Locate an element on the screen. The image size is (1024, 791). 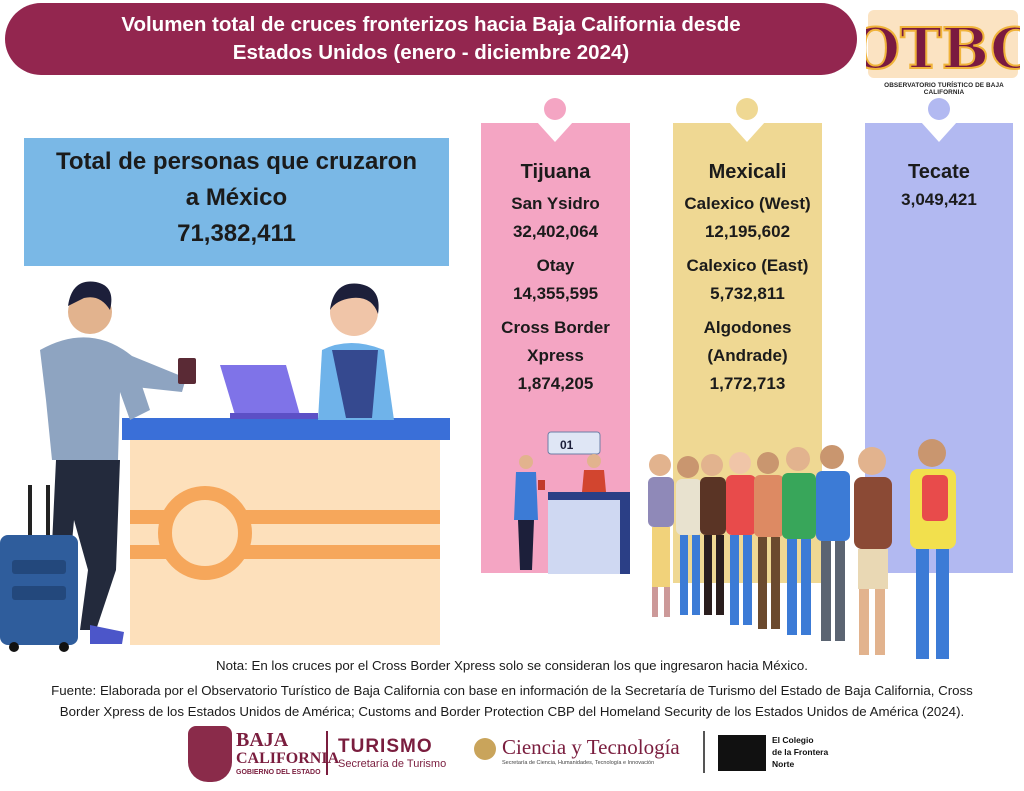
colef-logo: El Colegio de la Frontera Norte is located at coordinates (800, 752).